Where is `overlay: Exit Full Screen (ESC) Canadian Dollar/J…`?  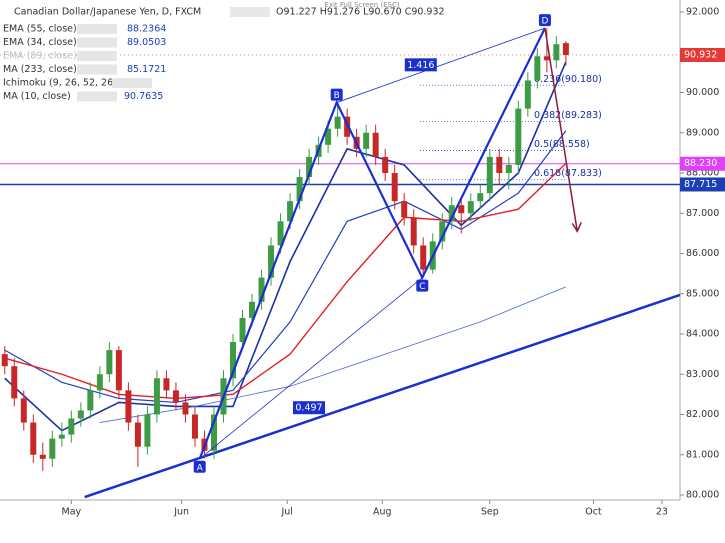
overlay: Exit Full Screen (ESC) Canadian Dollar/J… is located at coordinates (229, 9).